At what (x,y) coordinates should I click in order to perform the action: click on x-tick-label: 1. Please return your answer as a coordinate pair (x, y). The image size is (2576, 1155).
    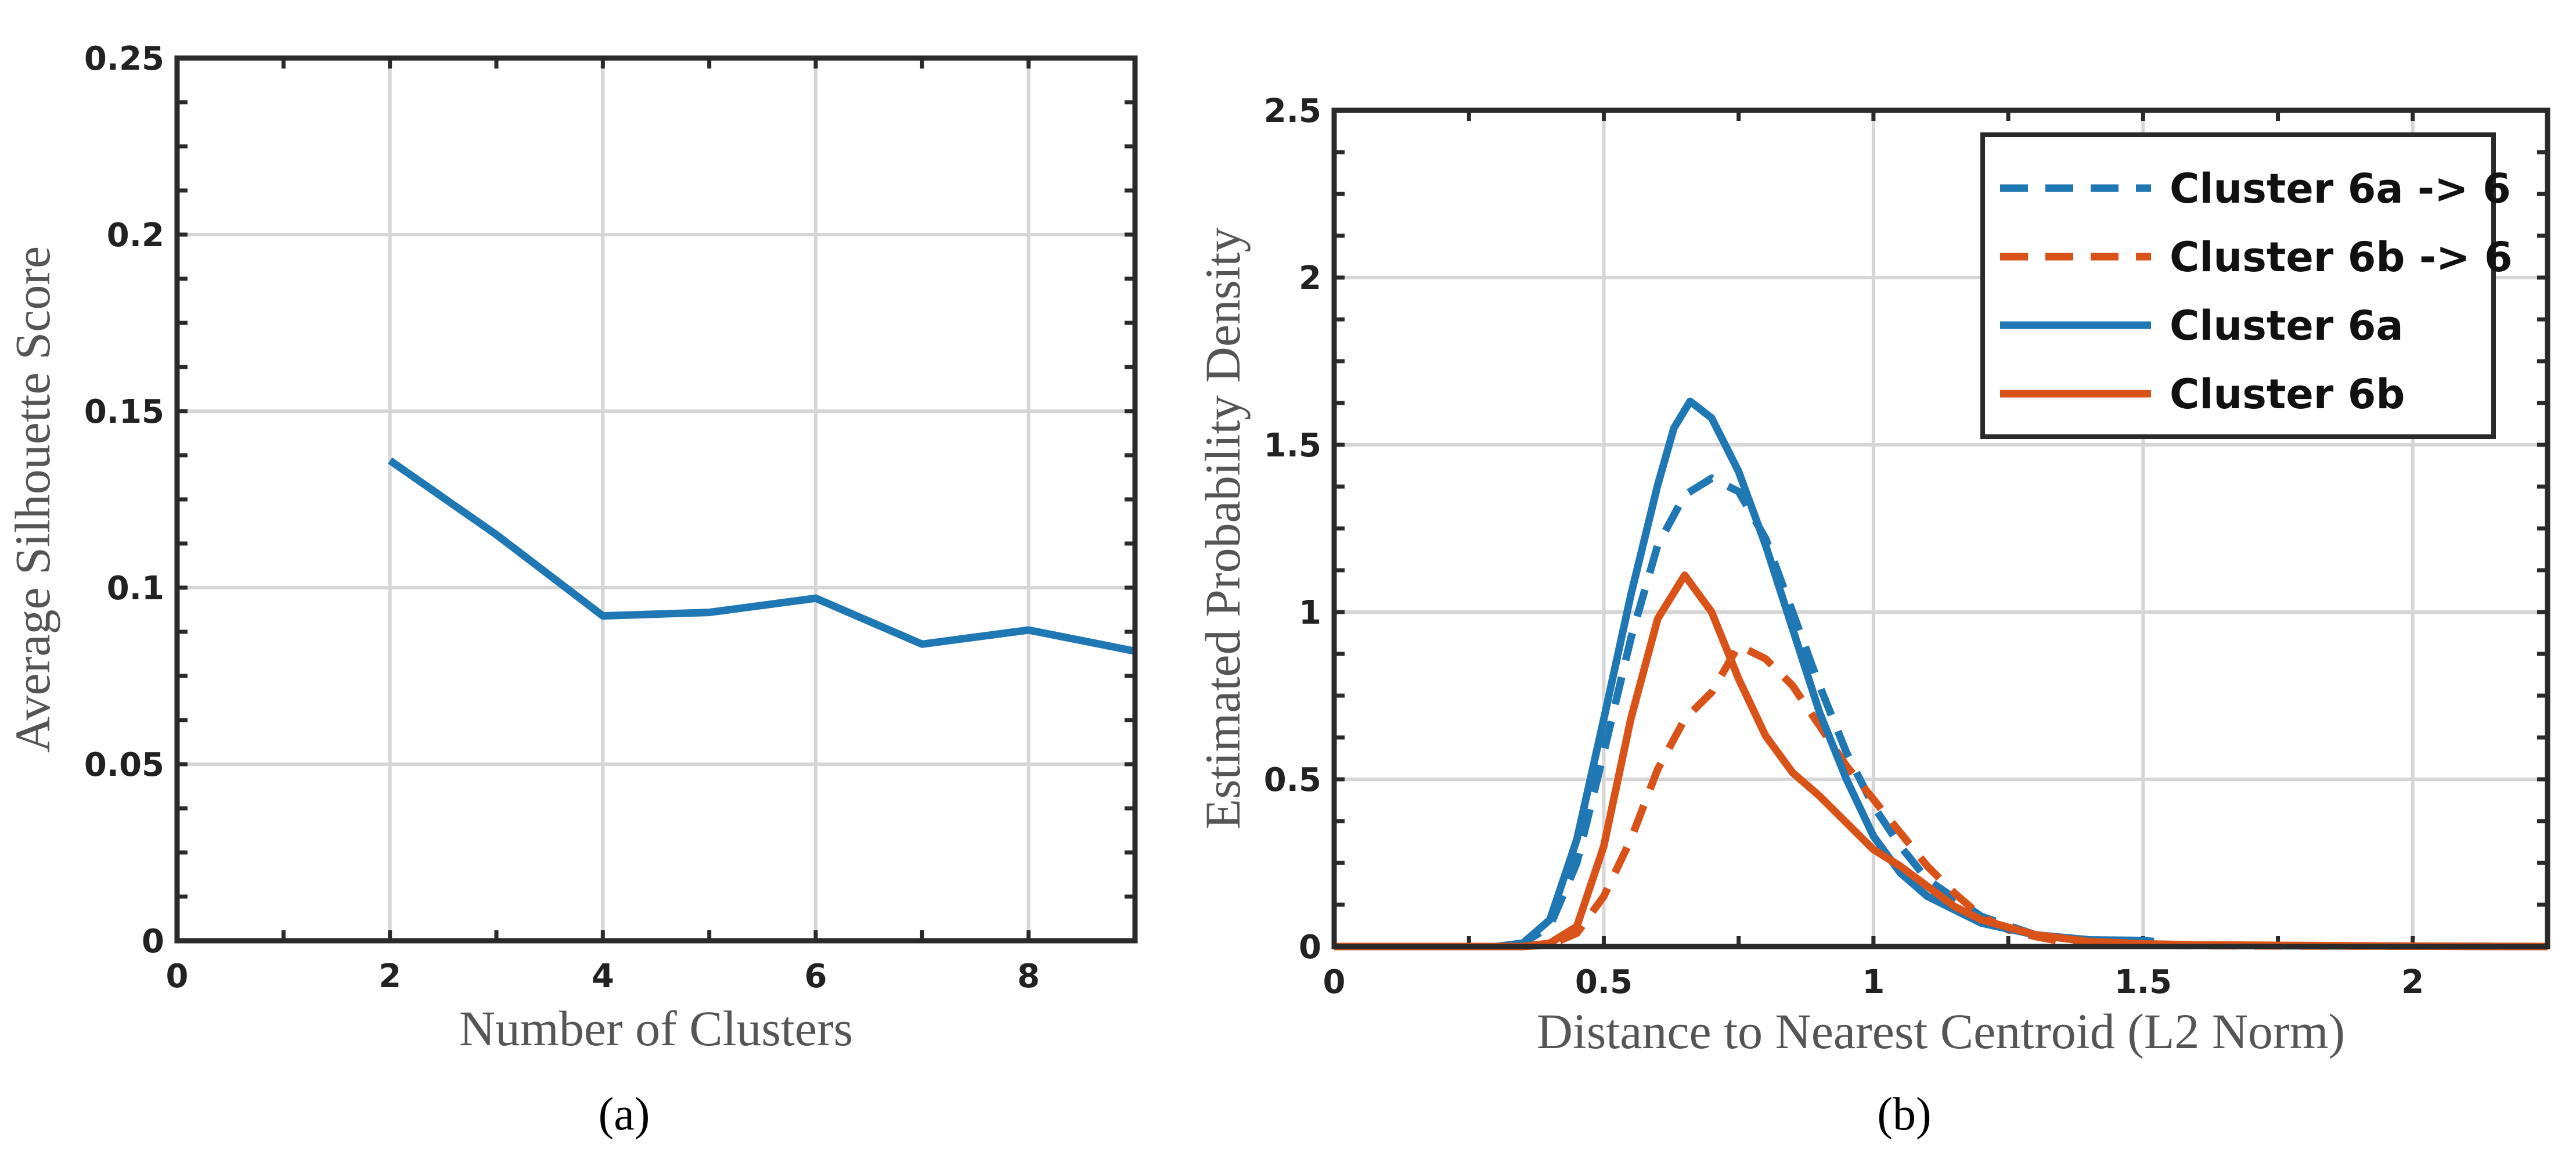
    Looking at the image, I should click on (1873, 982).